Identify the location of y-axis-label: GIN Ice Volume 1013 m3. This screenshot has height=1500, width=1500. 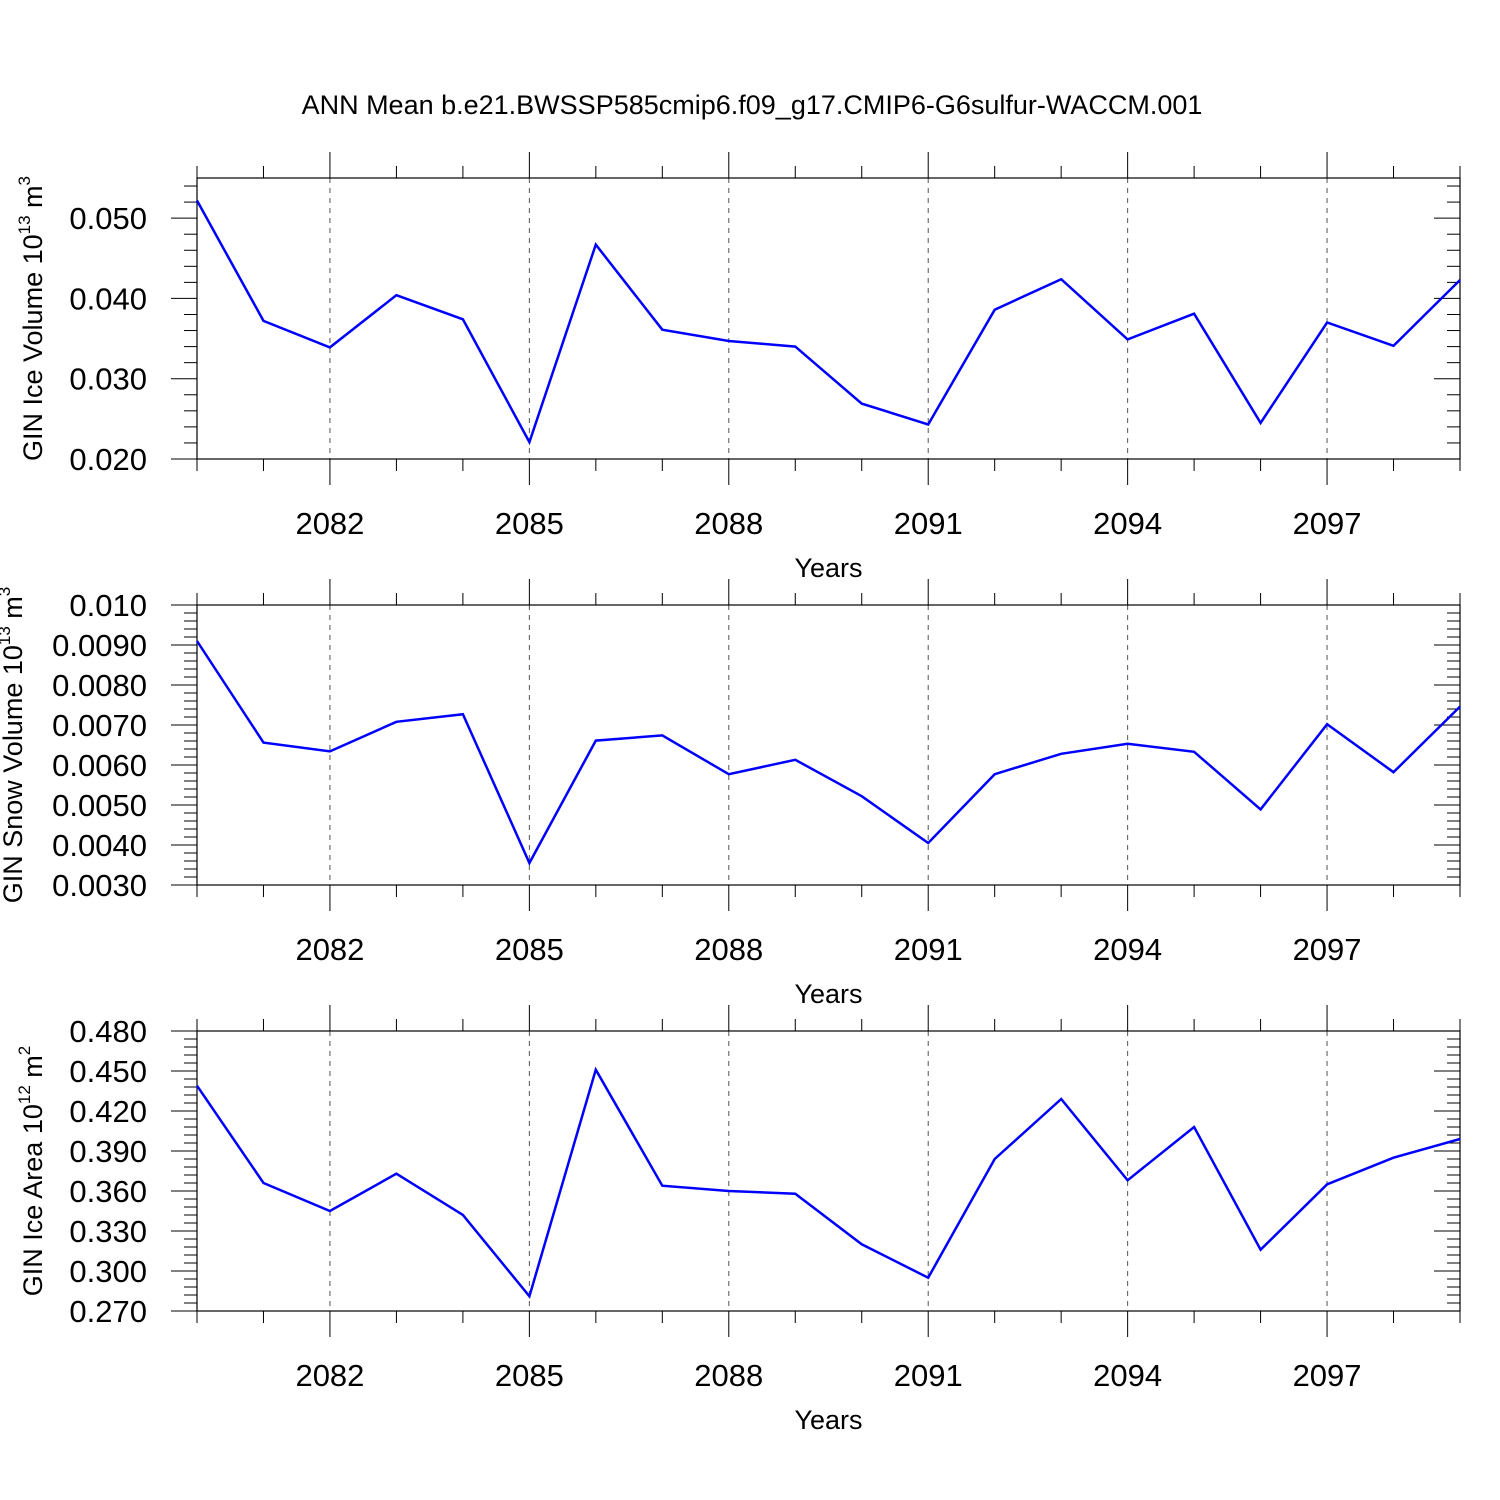
(31, 318).